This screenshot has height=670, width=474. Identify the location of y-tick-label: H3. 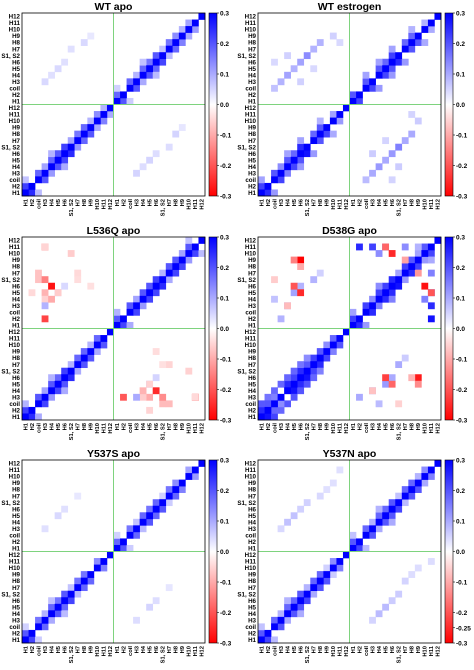
(252, 82).